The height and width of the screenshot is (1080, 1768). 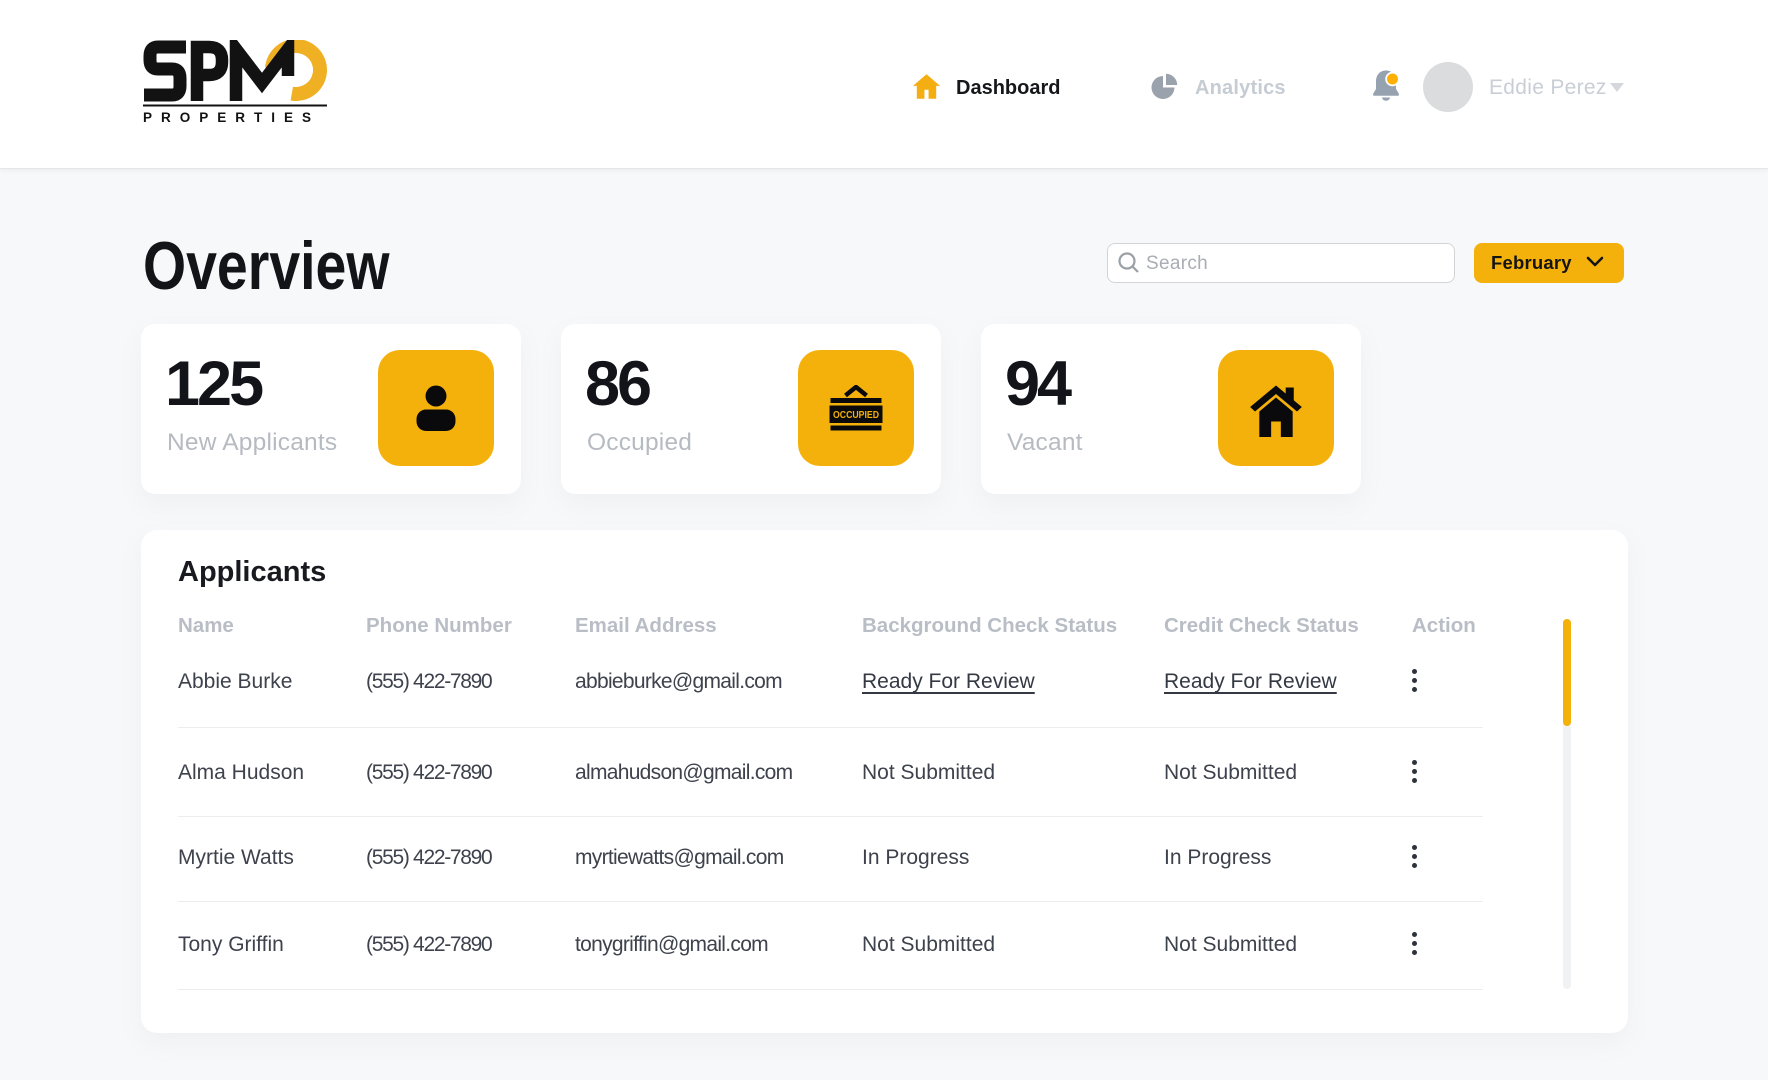 What do you see at coordinates (856, 415) in the screenshot?
I see `svg-text: OCCUPIED` at bounding box center [856, 415].